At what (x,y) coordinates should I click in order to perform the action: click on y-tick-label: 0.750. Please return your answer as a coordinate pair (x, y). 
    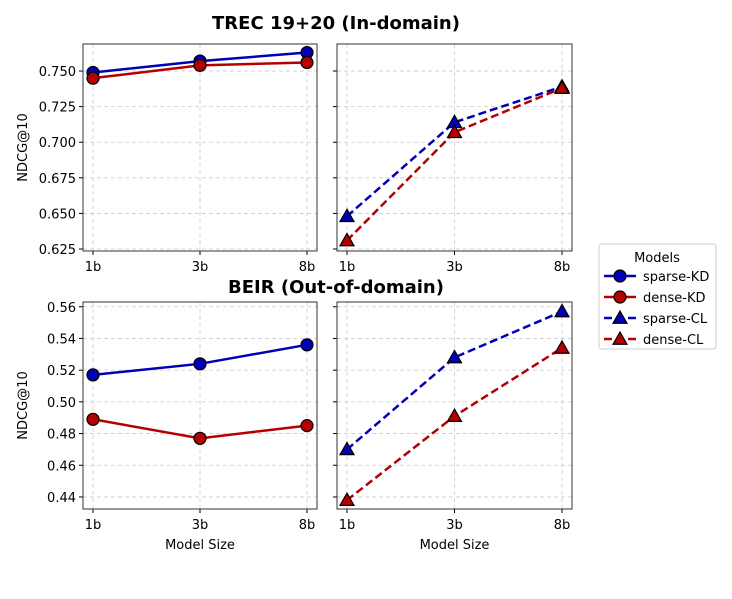
    Looking at the image, I should click on (57, 72).